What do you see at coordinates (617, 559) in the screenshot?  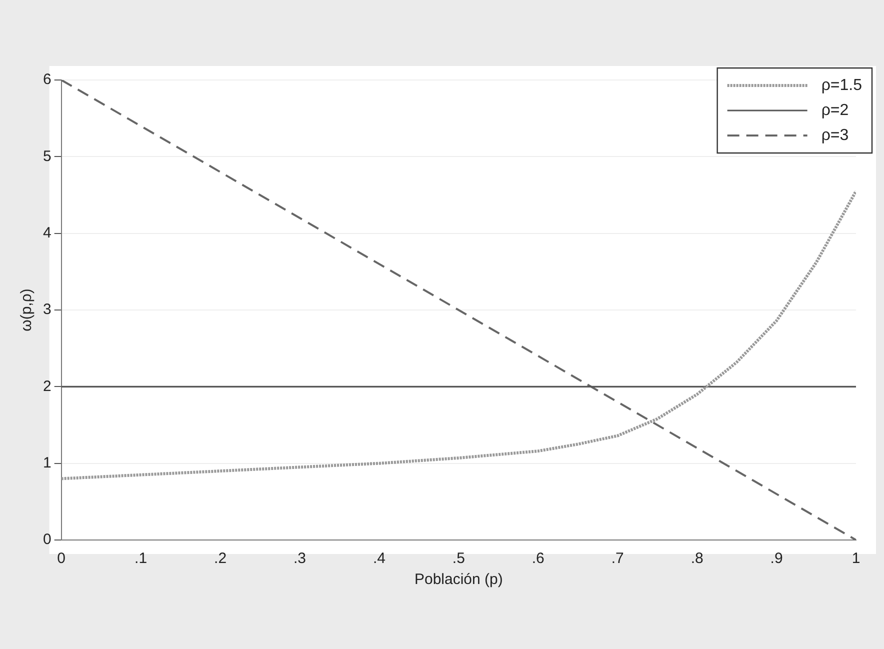 I see `x-tick-label: .7` at bounding box center [617, 559].